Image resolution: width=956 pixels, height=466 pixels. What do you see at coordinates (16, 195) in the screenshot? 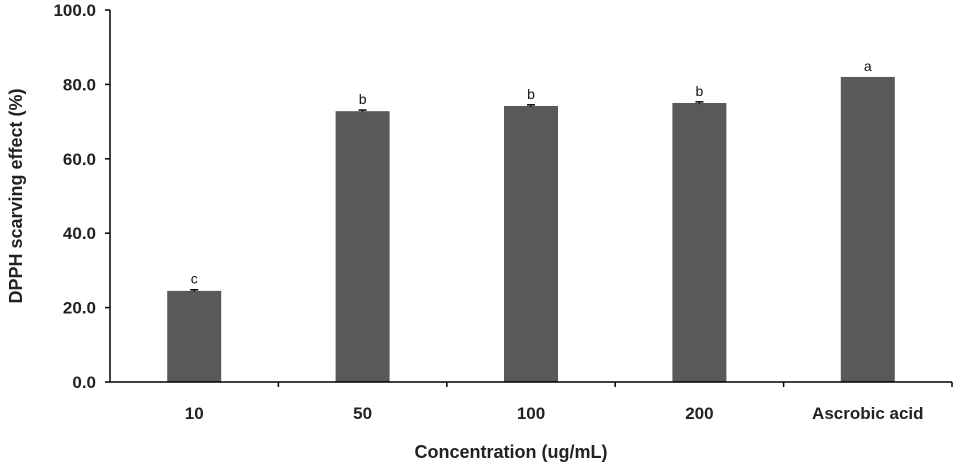
I see `y-axis-title: DPPH scarving effect (%)` at bounding box center [16, 195].